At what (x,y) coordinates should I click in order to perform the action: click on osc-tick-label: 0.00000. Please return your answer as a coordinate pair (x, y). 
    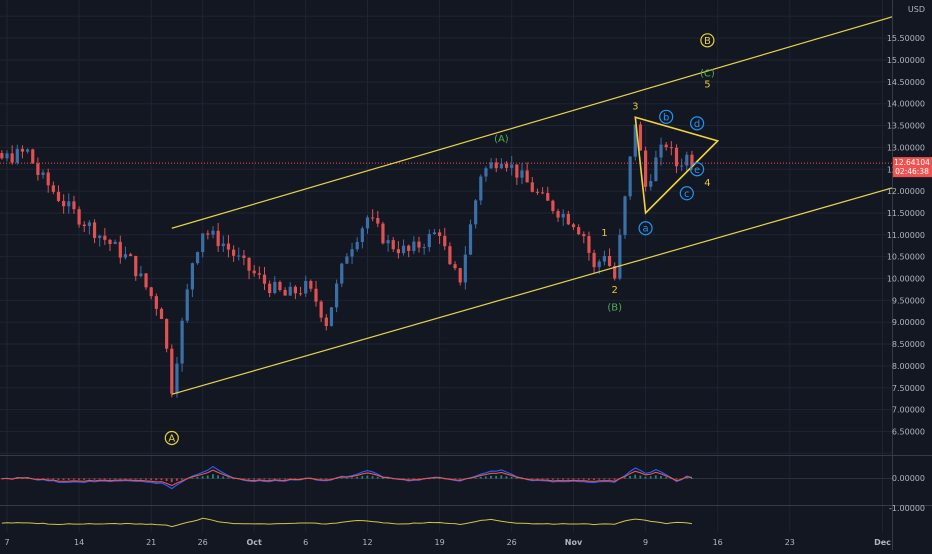
    Looking at the image, I should click on (908, 478).